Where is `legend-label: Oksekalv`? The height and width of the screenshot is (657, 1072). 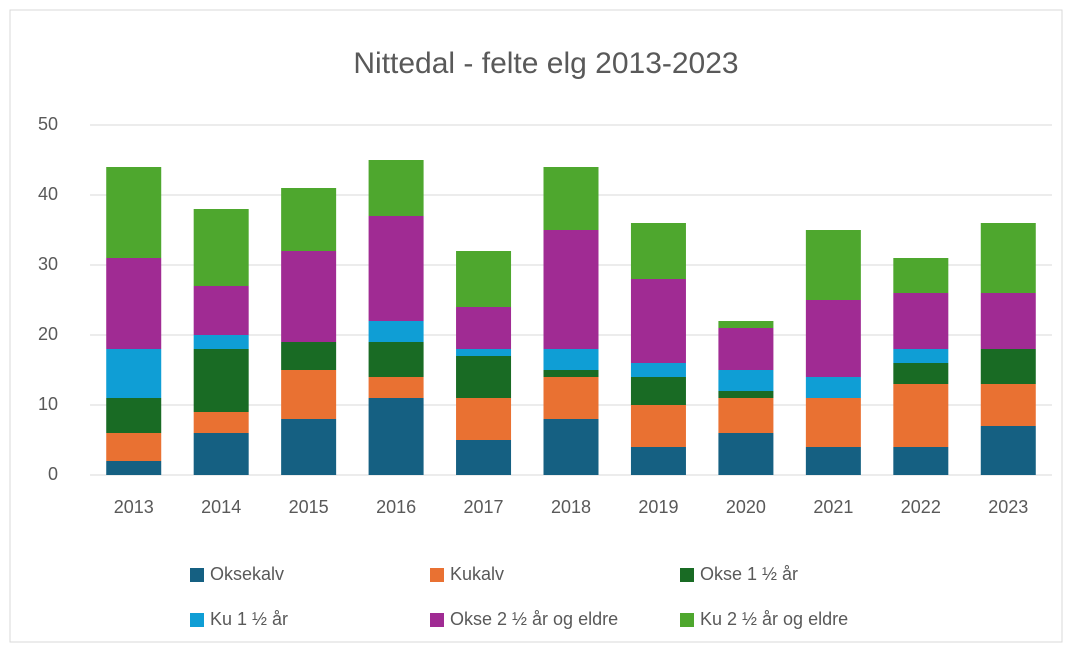
legend-label: Oksekalv is located at coordinates (247, 574).